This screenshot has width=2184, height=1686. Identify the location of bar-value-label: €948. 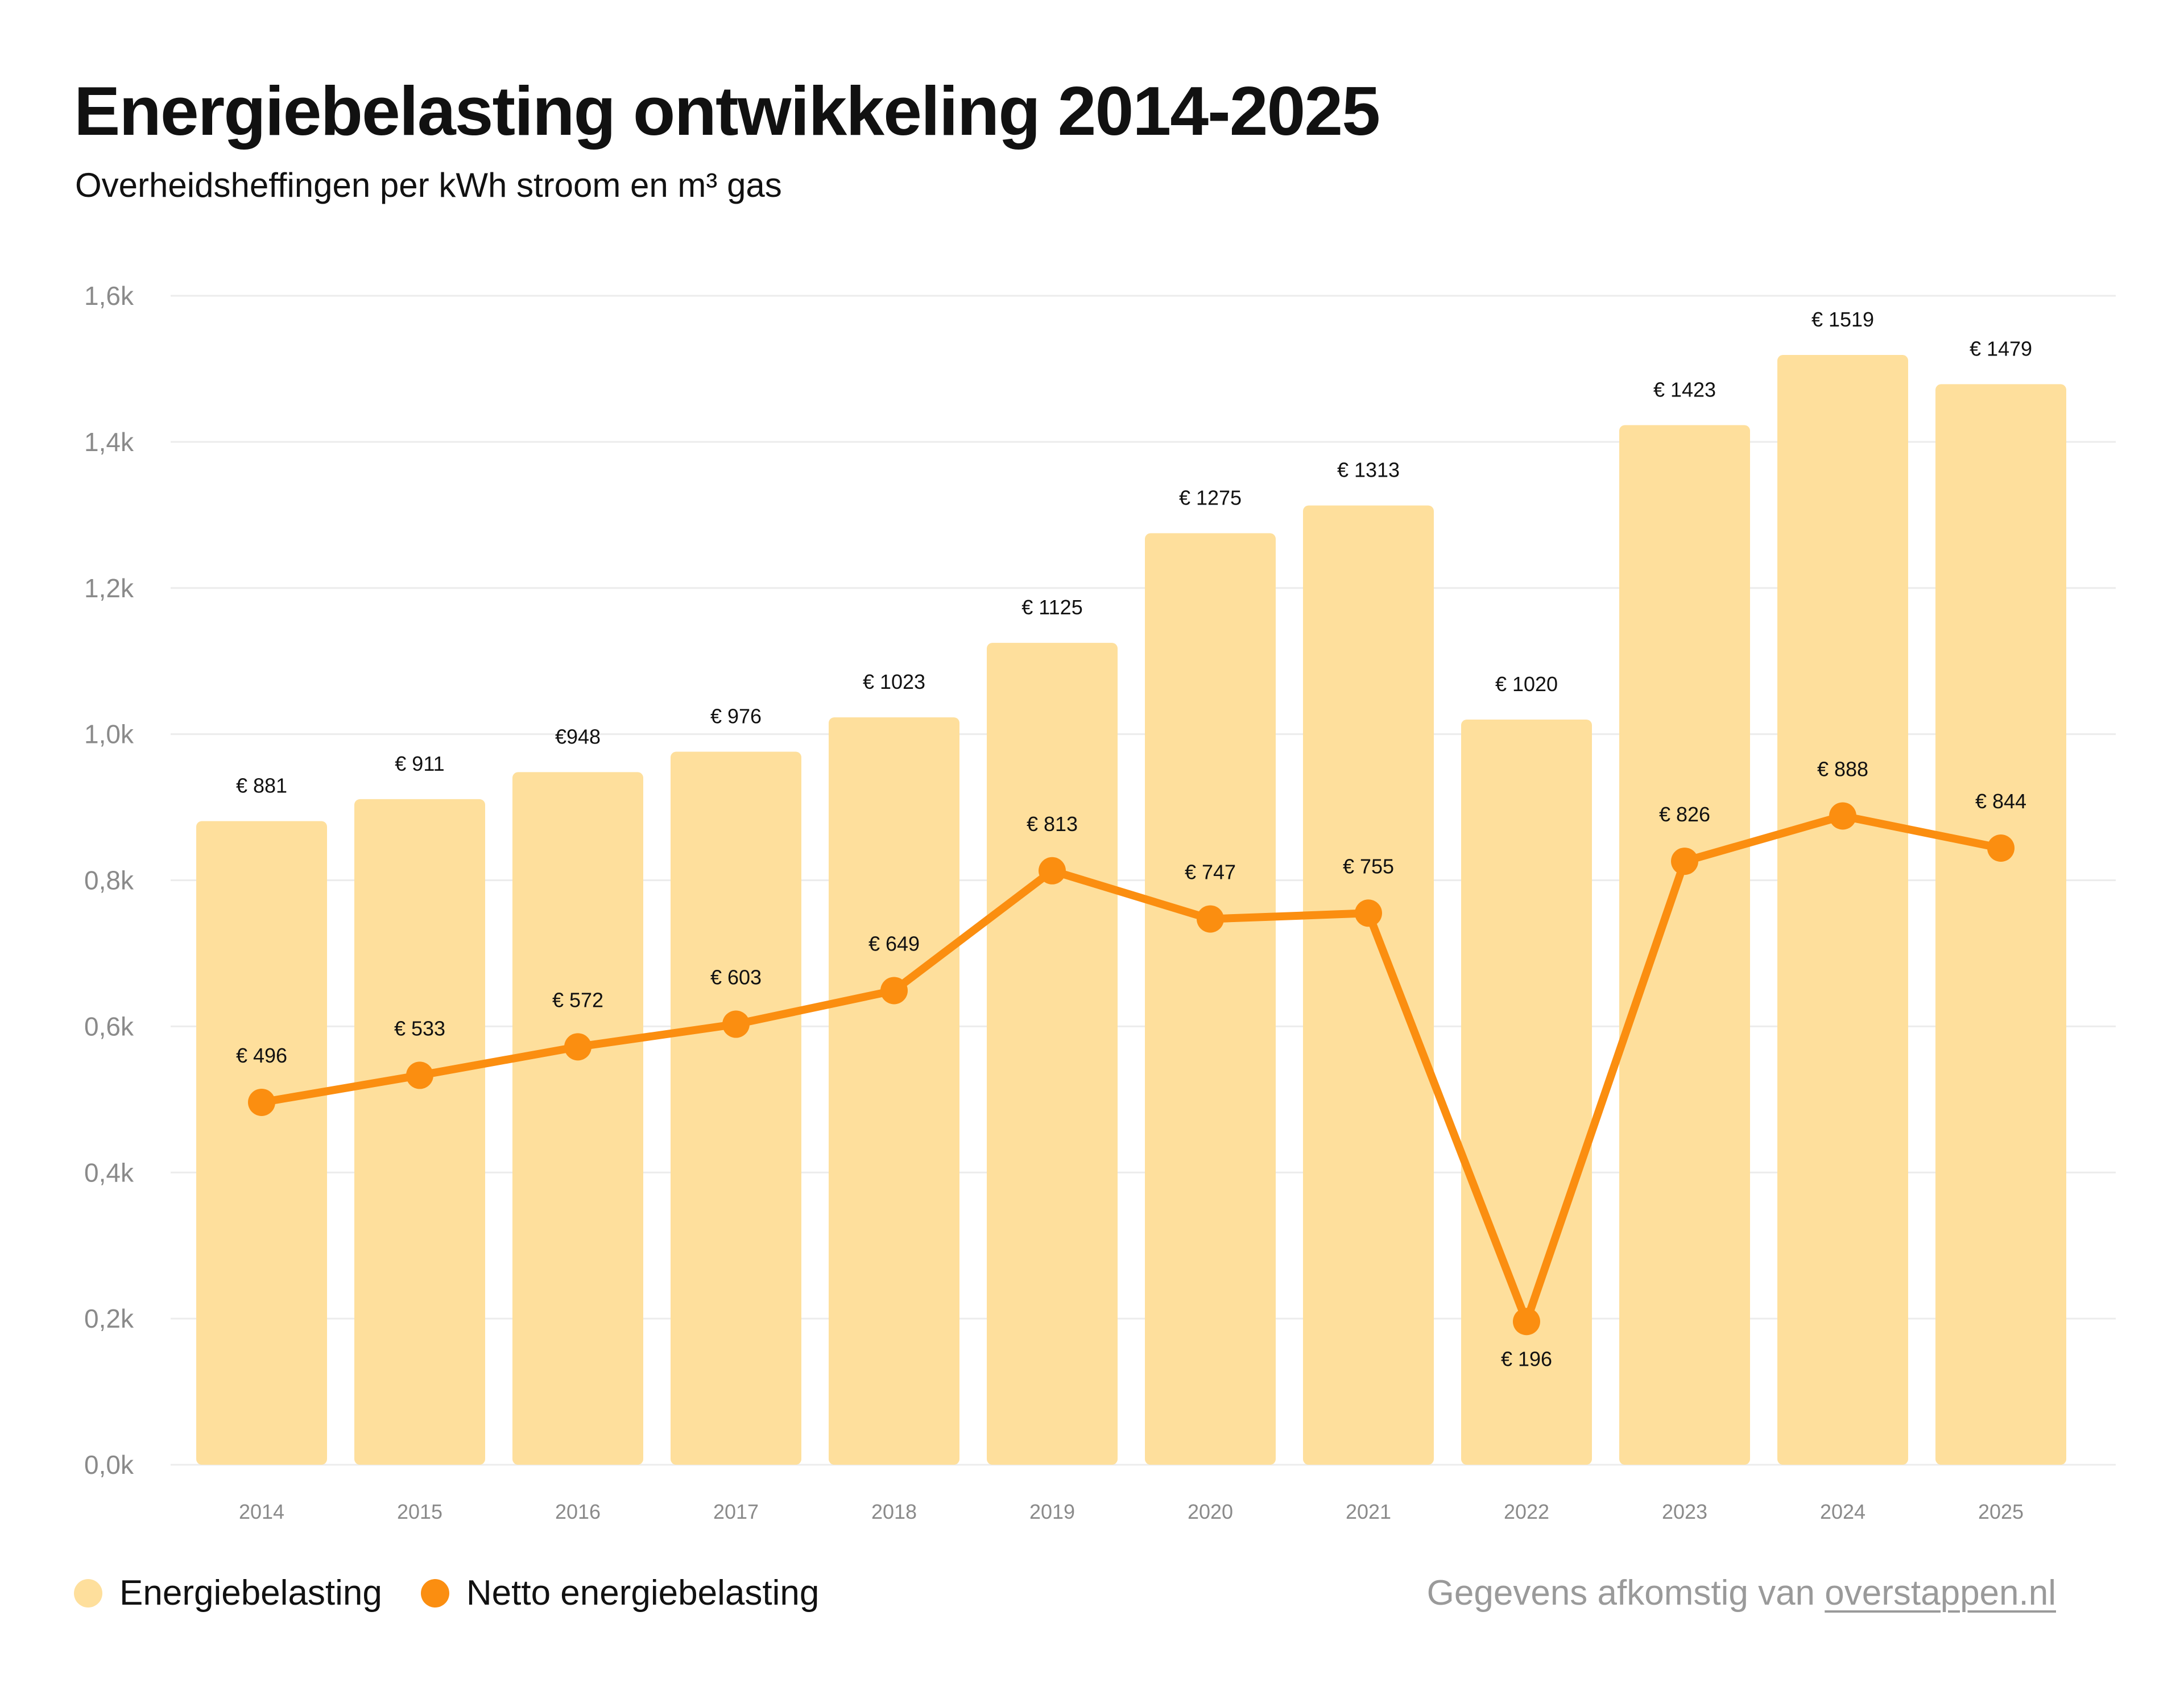
(578, 736).